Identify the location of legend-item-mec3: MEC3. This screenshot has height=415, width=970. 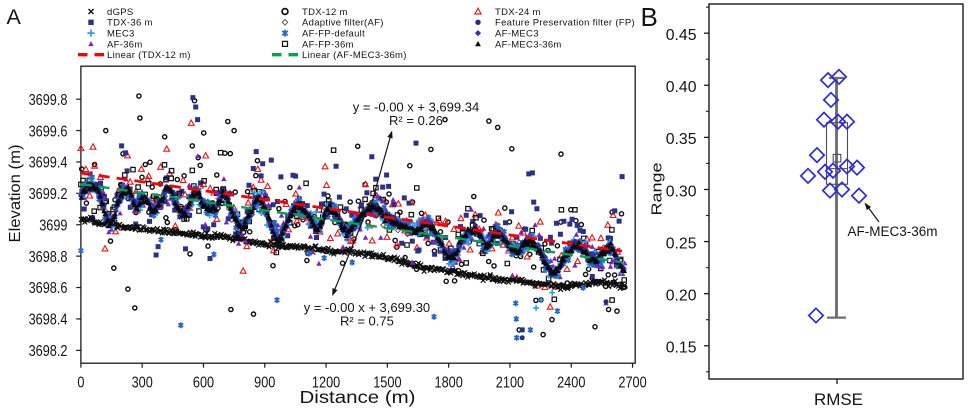
(110, 34).